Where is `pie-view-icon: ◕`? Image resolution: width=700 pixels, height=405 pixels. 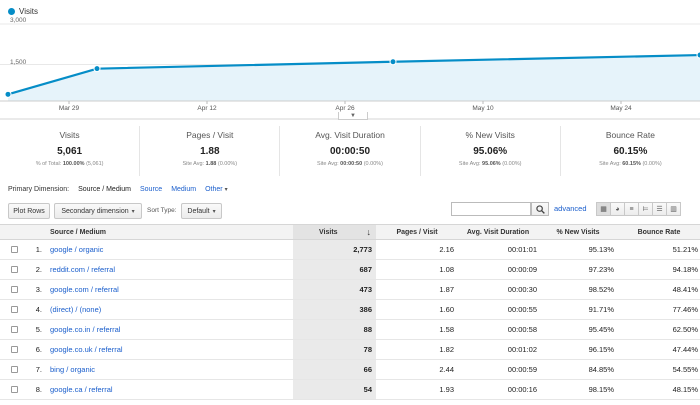
pie-view-icon: ◕ is located at coordinates (617, 209).